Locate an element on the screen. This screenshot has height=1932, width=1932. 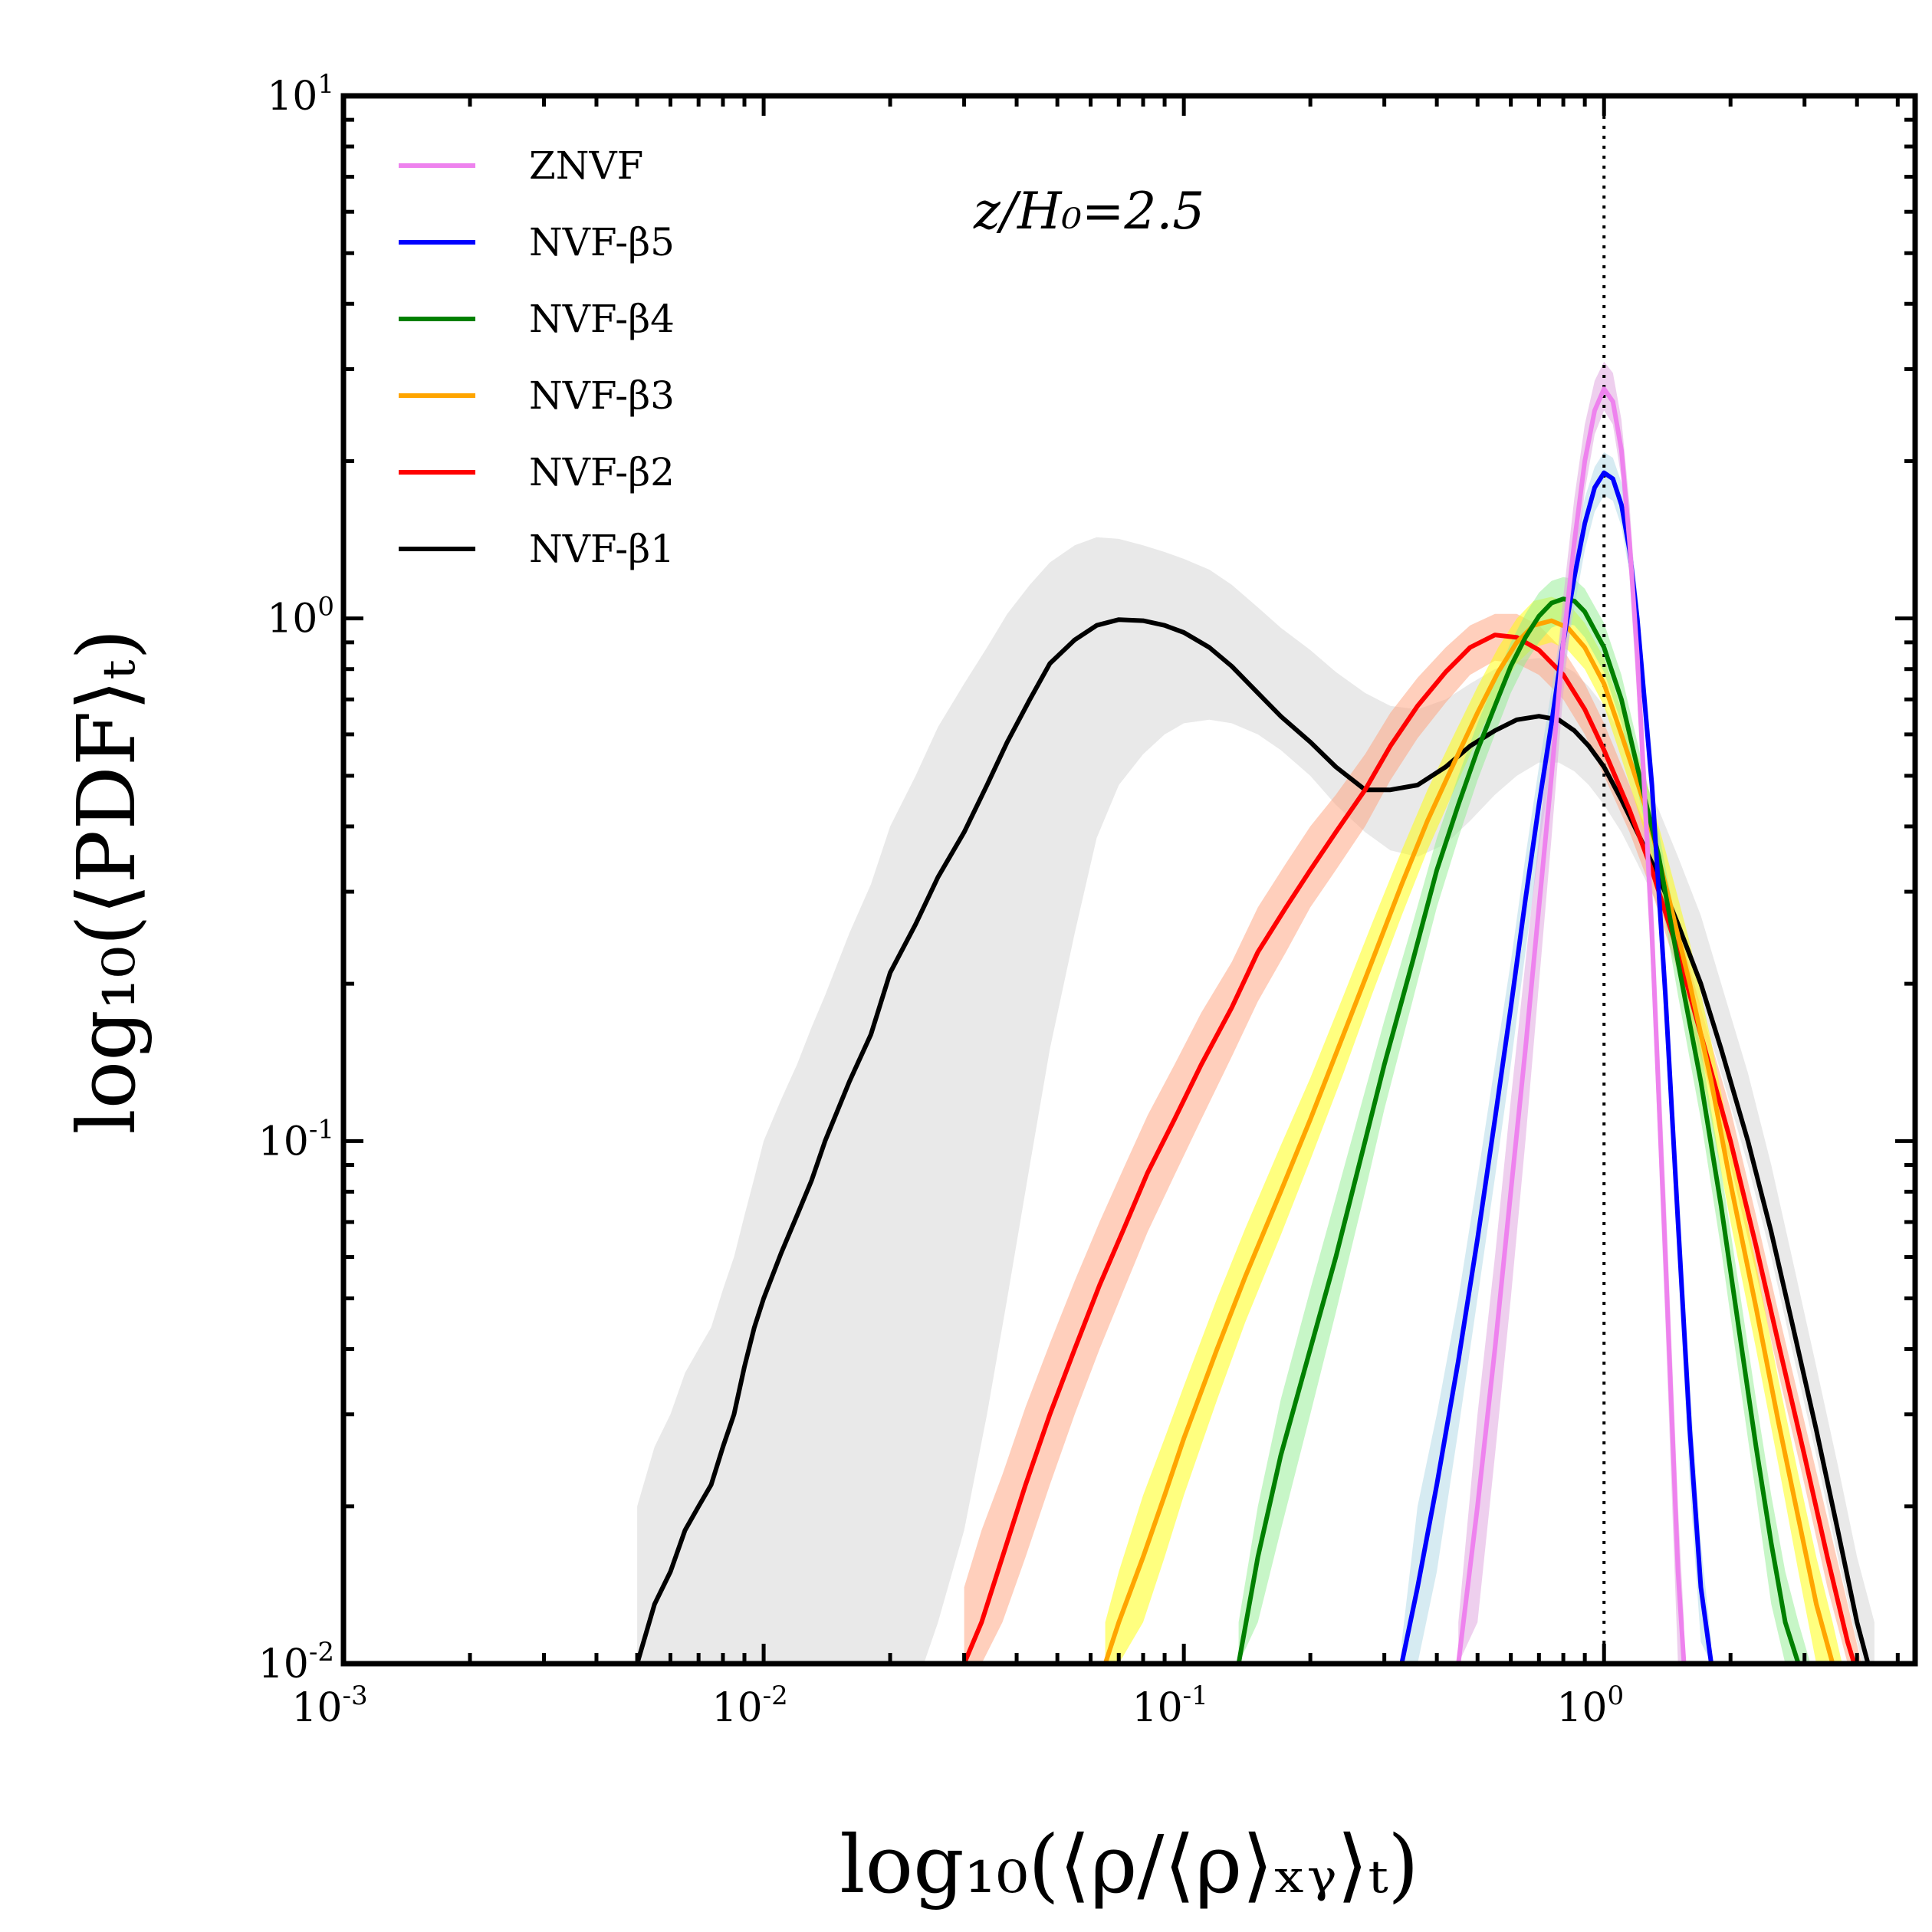
legend-label: ZNVF is located at coordinates (586, 166).